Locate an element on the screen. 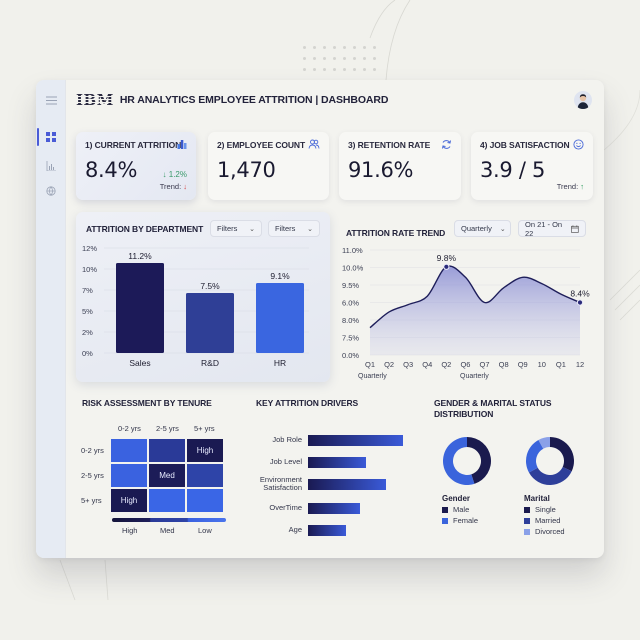  filter-dropdown-2: Filters ⌄ is located at coordinates (294, 228).